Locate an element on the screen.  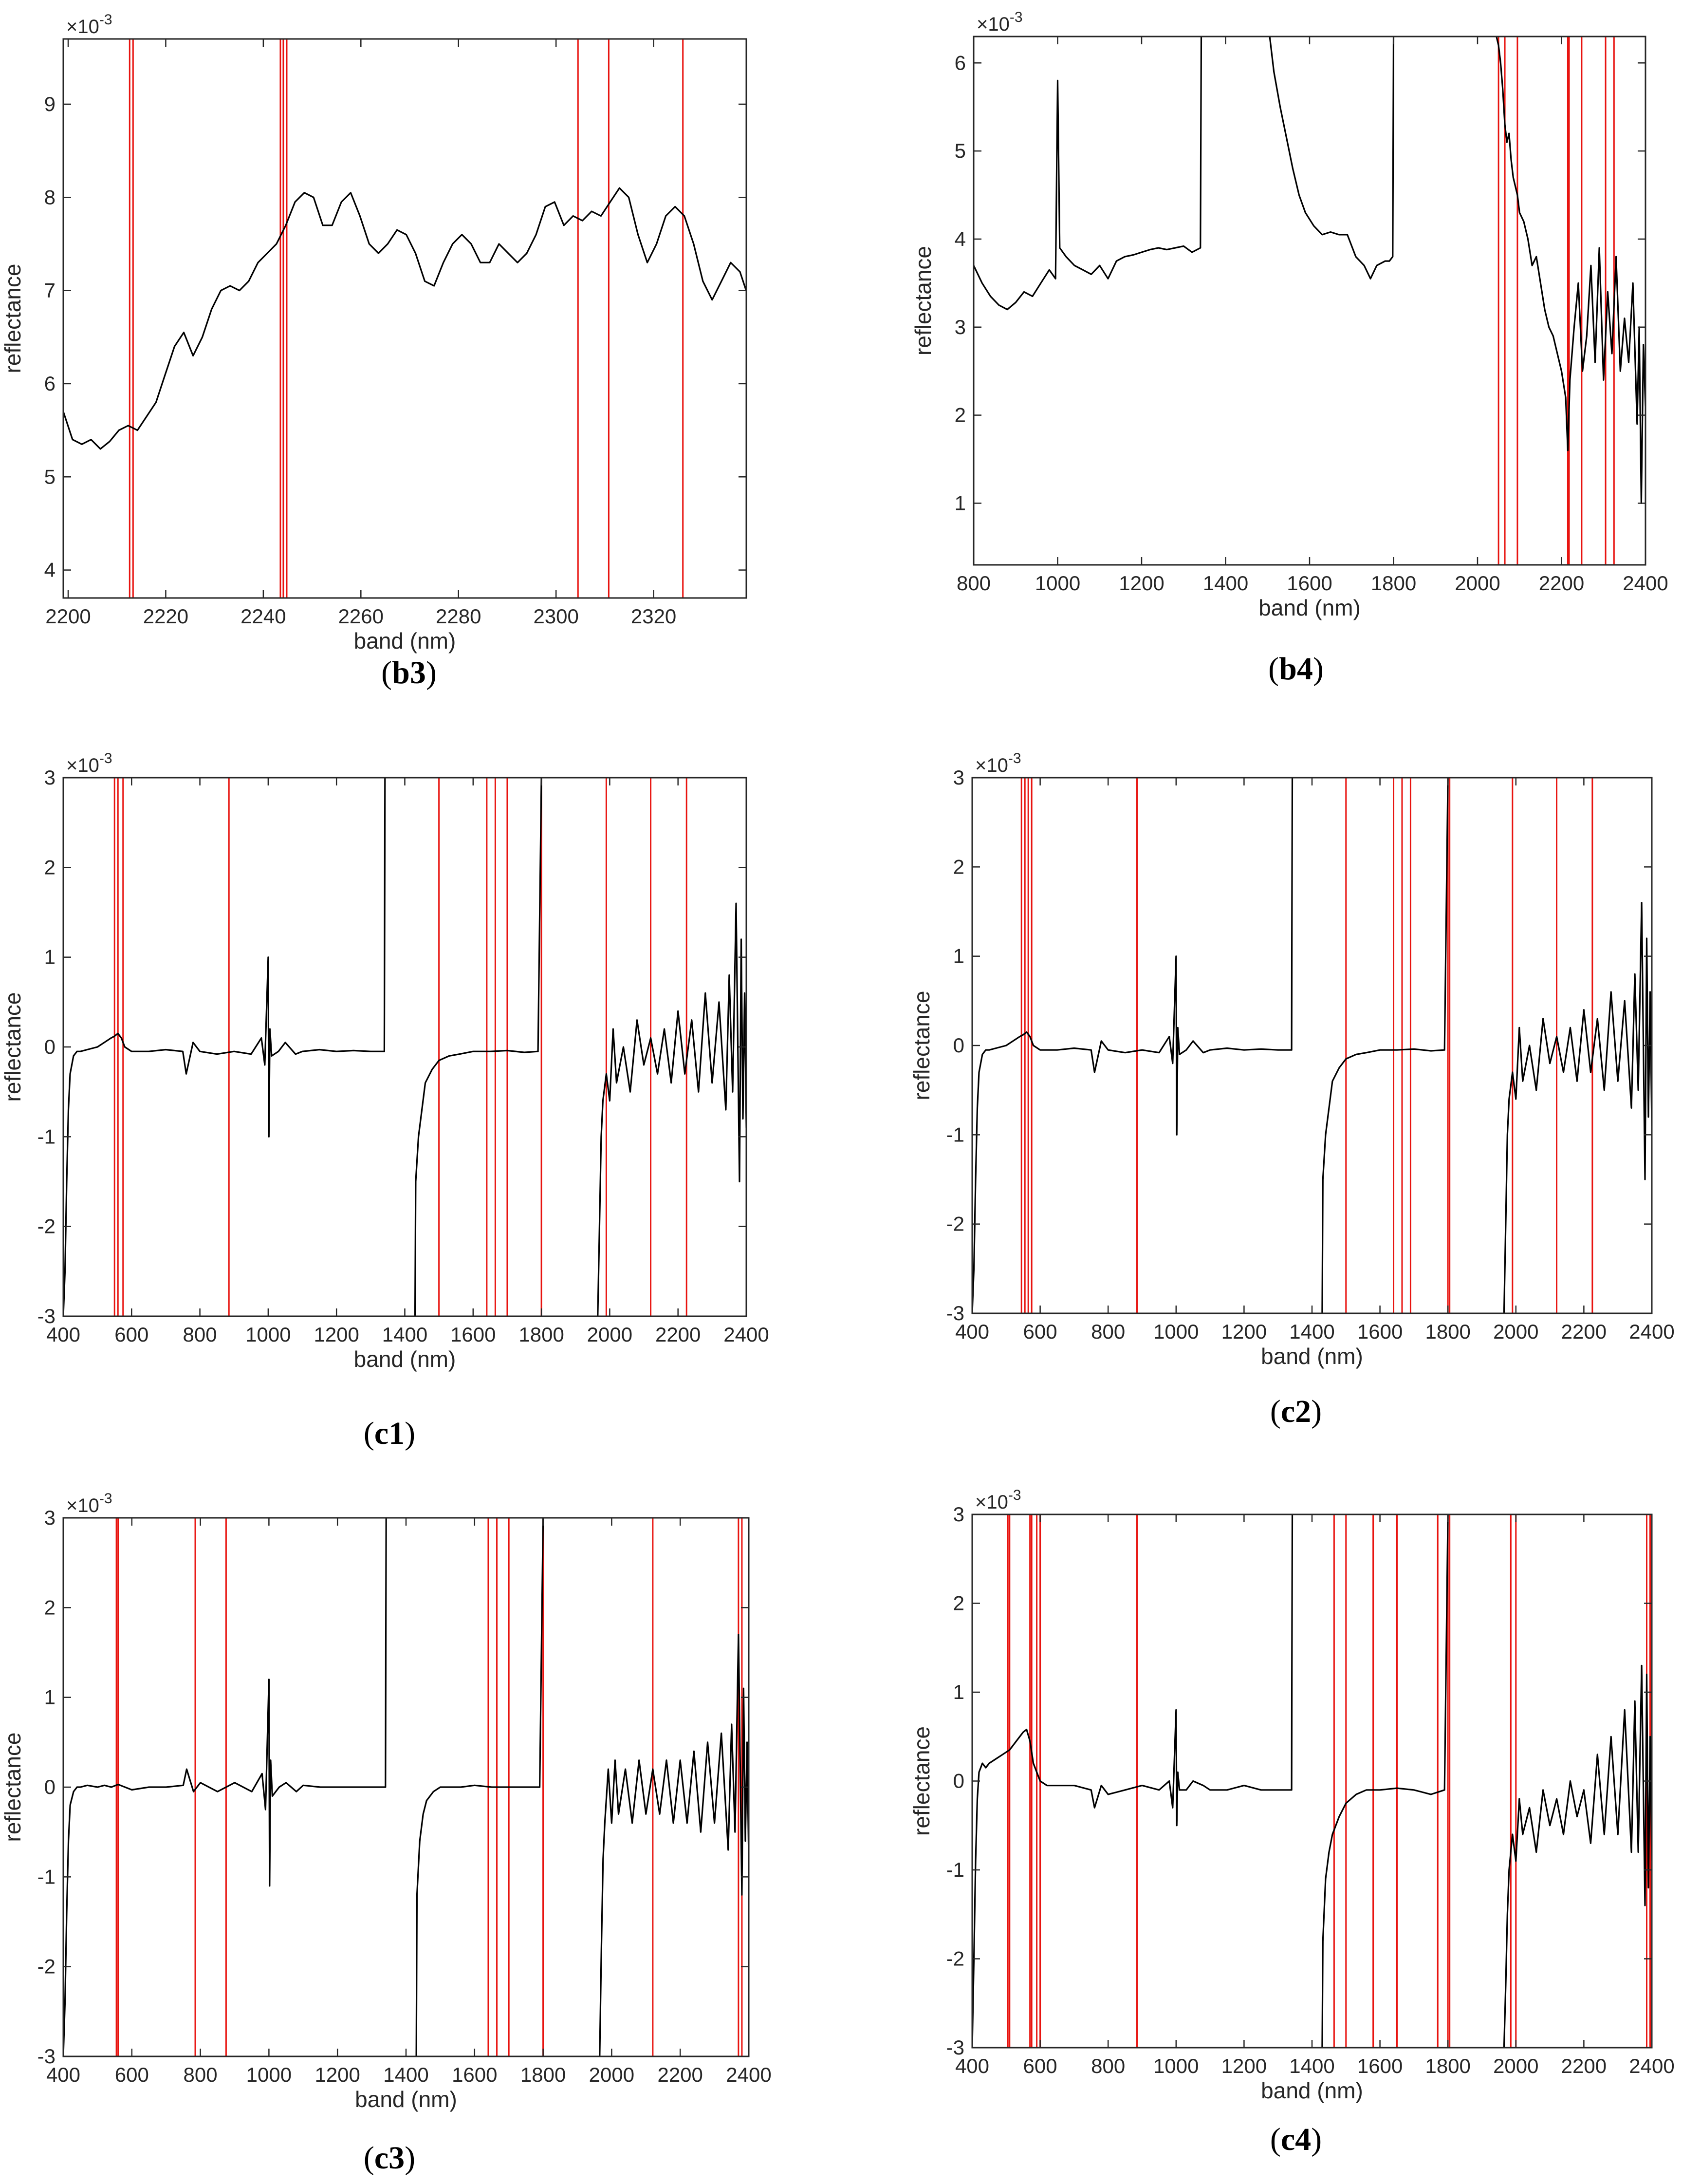
x-tick-label: 2220 is located at coordinates (165, 616).